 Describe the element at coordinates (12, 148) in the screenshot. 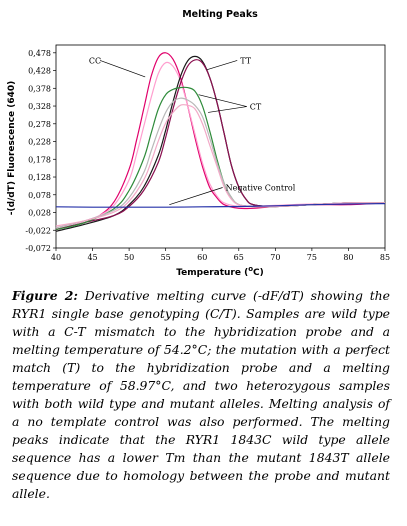

I see `y-axis-title: -(d/dT) Fluorescence (640)` at that location.